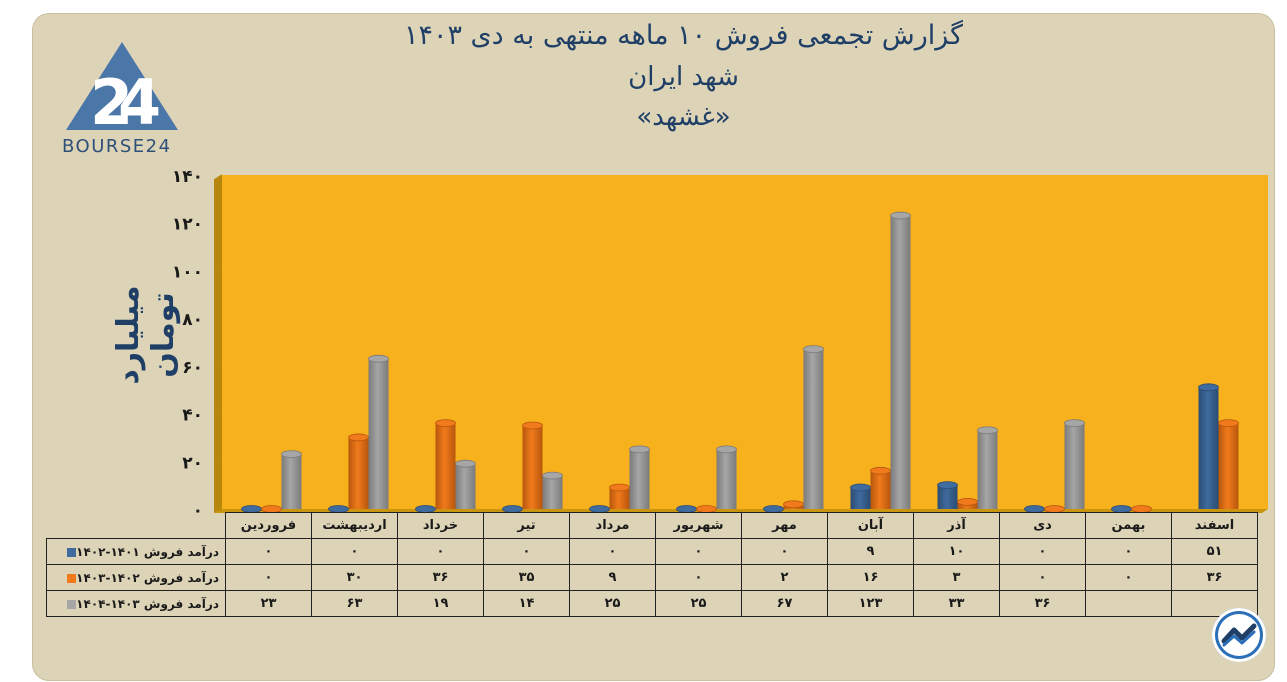 The width and height of the screenshot is (1287, 682). Describe the element at coordinates (870, 577) in the screenshot. I see `data-label: ۱۶` at that location.